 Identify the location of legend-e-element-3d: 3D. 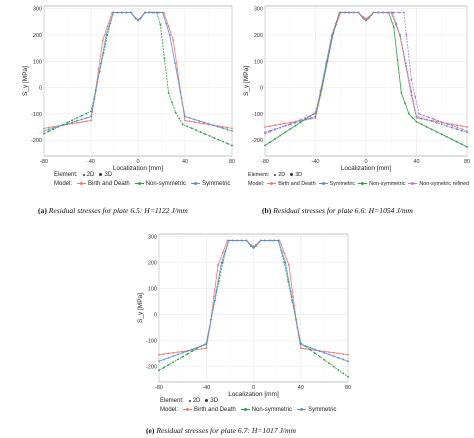
(211, 401).